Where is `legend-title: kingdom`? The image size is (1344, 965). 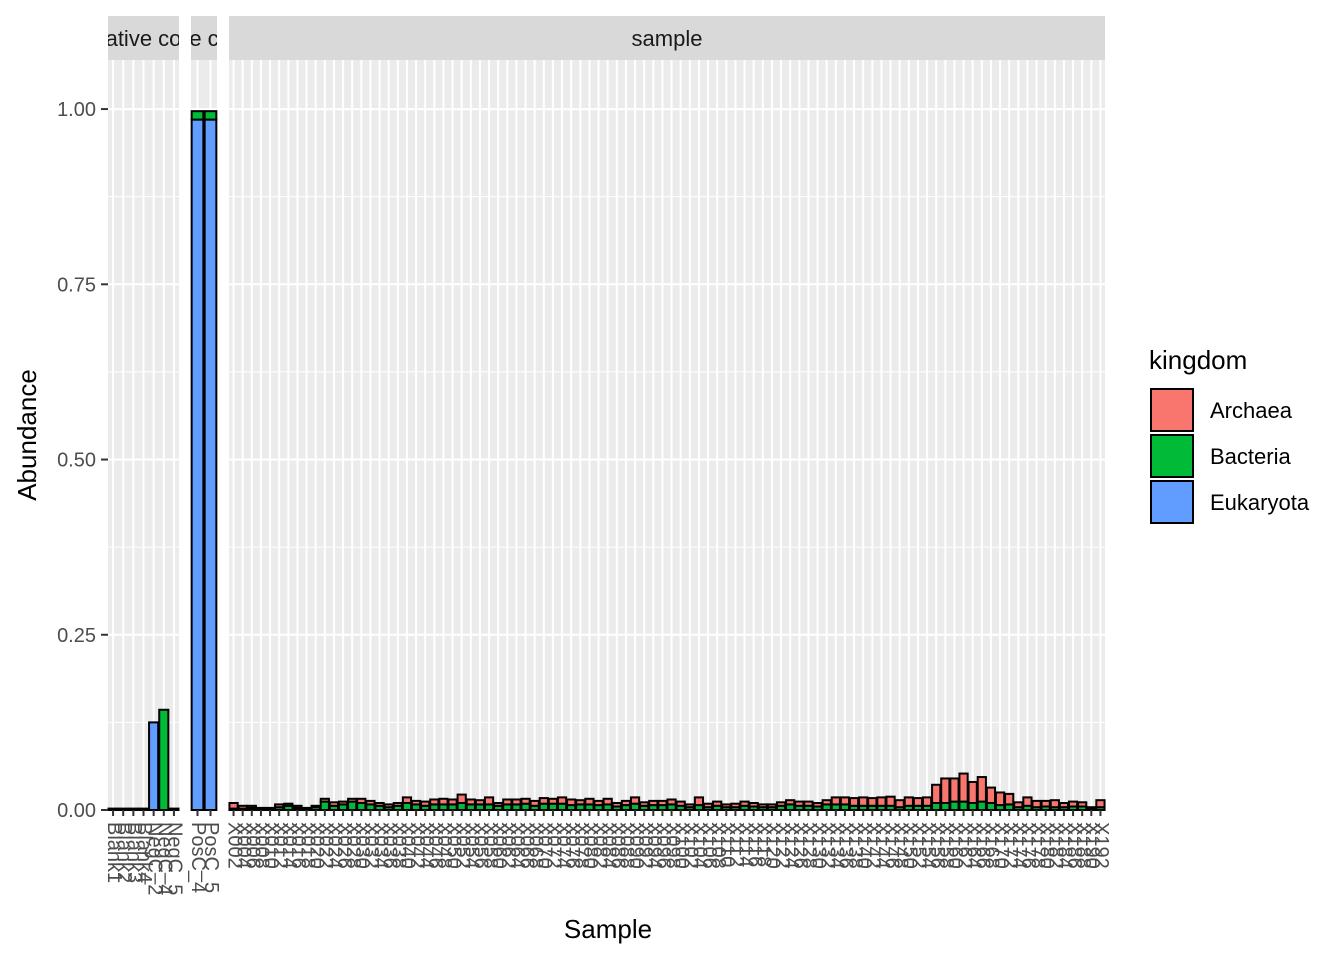
legend-title: kingdom is located at coordinates (1198, 360).